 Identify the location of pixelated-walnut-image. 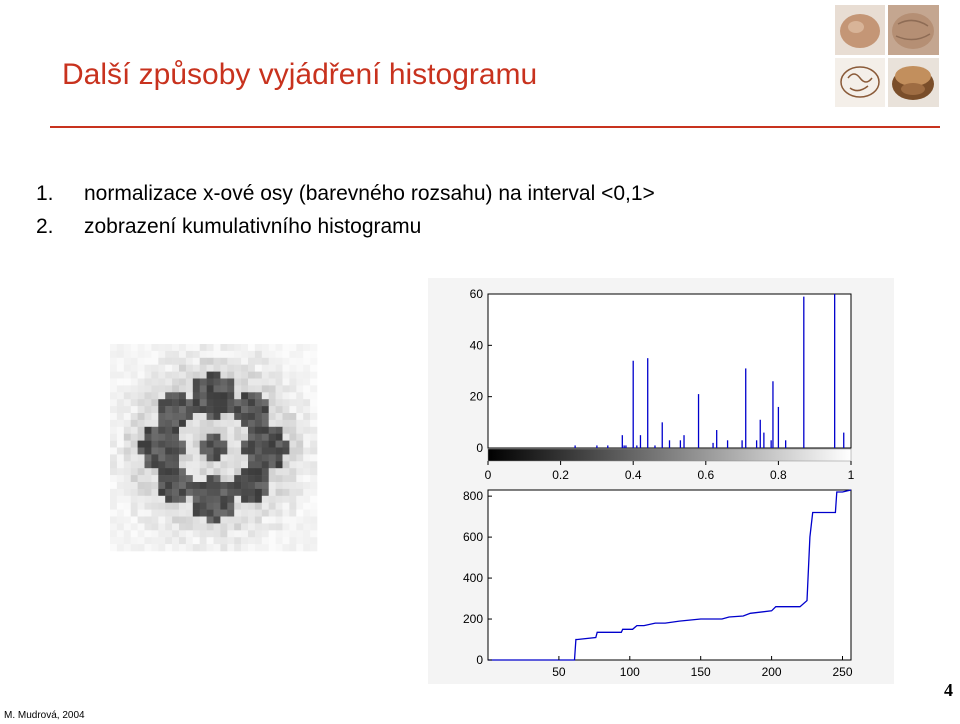
(214, 448).